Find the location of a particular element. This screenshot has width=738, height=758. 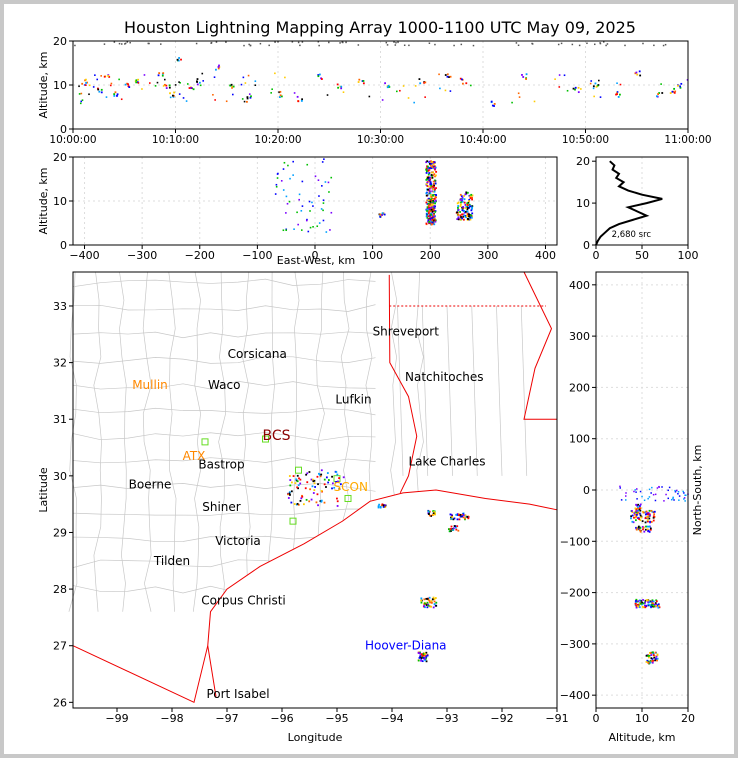

x-tick-label: −98 is located at coordinates (171, 718).